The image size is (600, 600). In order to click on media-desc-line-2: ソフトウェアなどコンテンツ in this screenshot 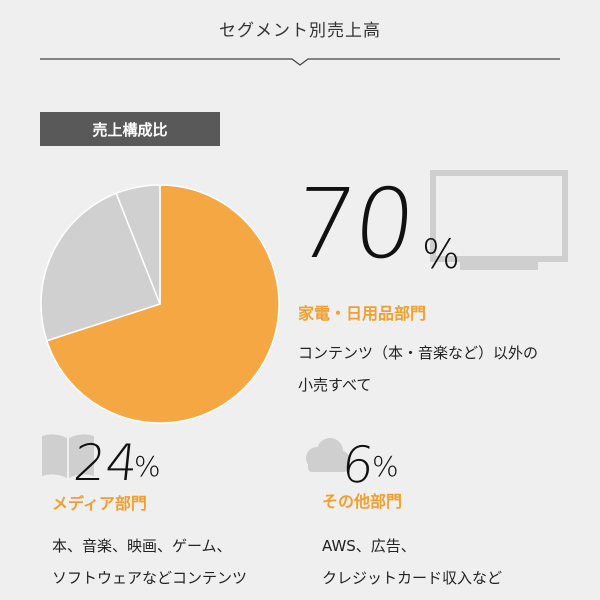, I will do `click(150, 578)`.